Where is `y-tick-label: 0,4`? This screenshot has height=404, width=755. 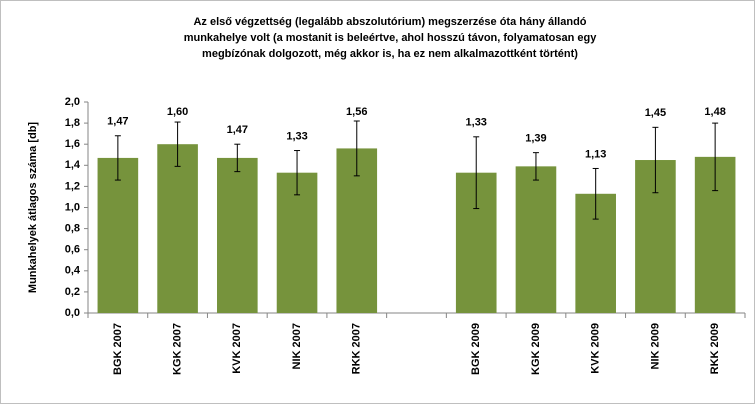 y-tick-label: 0,4 is located at coordinates (73, 271).